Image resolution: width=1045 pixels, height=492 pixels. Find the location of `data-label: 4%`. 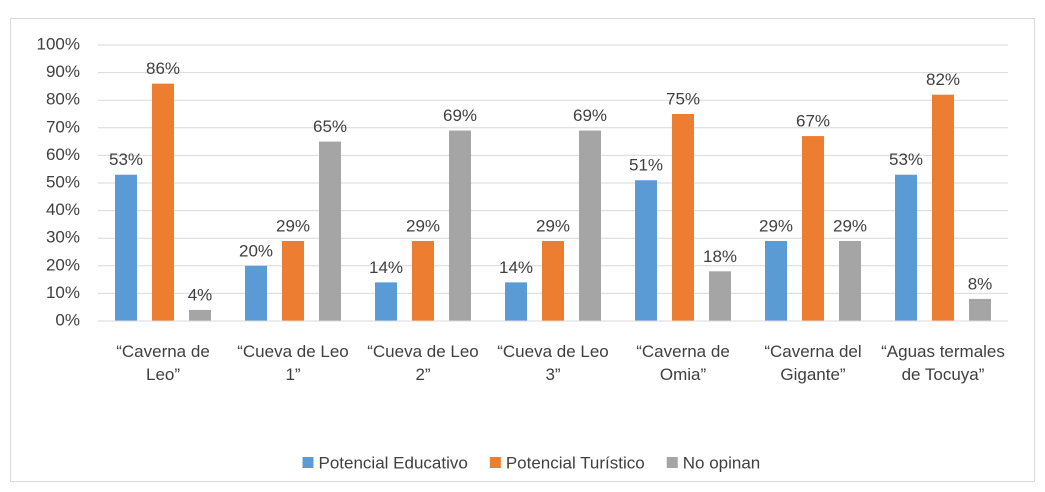

data-label: 4% is located at coordinates (200, 294).